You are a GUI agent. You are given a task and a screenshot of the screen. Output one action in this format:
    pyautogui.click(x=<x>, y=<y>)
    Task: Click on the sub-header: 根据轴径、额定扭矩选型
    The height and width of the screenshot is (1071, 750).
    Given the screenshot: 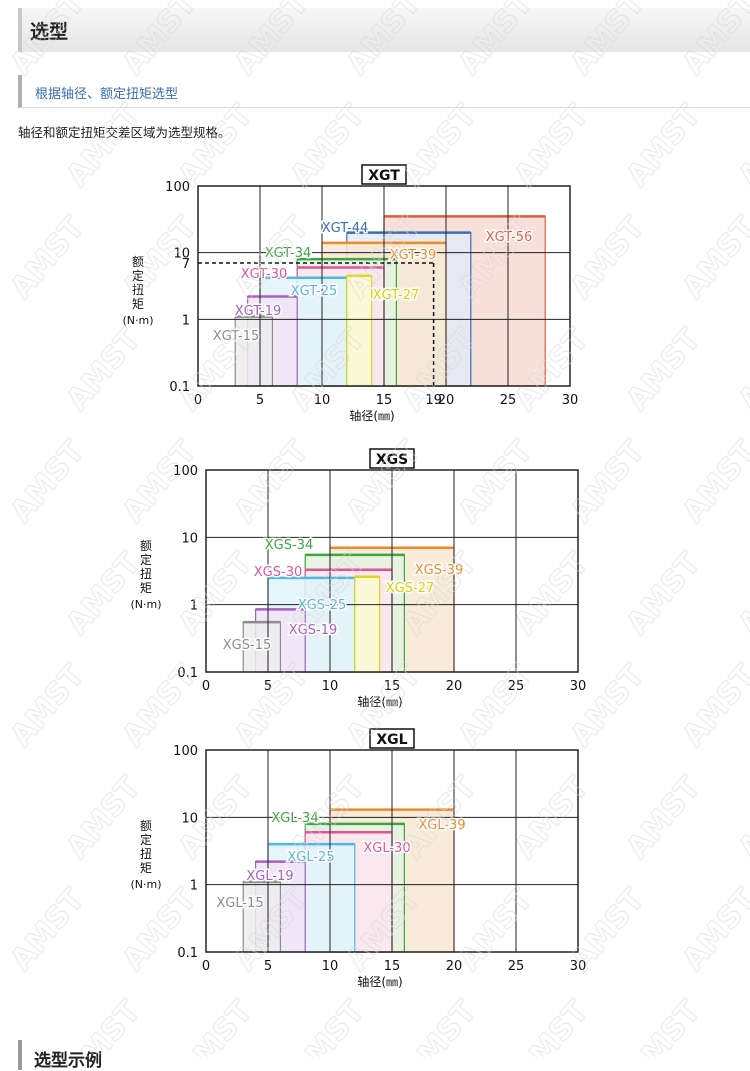 What is the action you would take?
    pyautogui.click(x=384, y=91)
    